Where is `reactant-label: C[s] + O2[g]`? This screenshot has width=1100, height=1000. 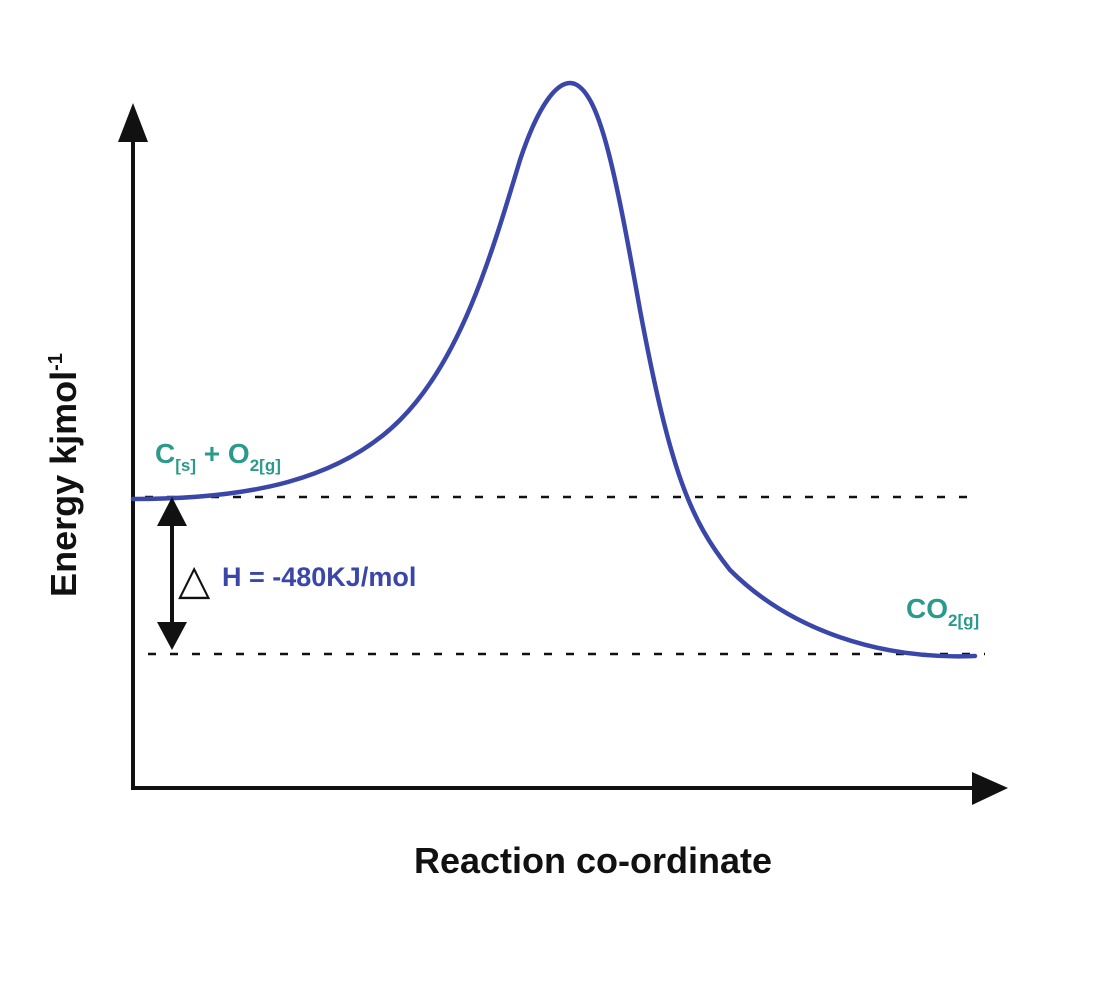 reactant-label: C[s] + O2[g] is located at coordinates (218, 456).